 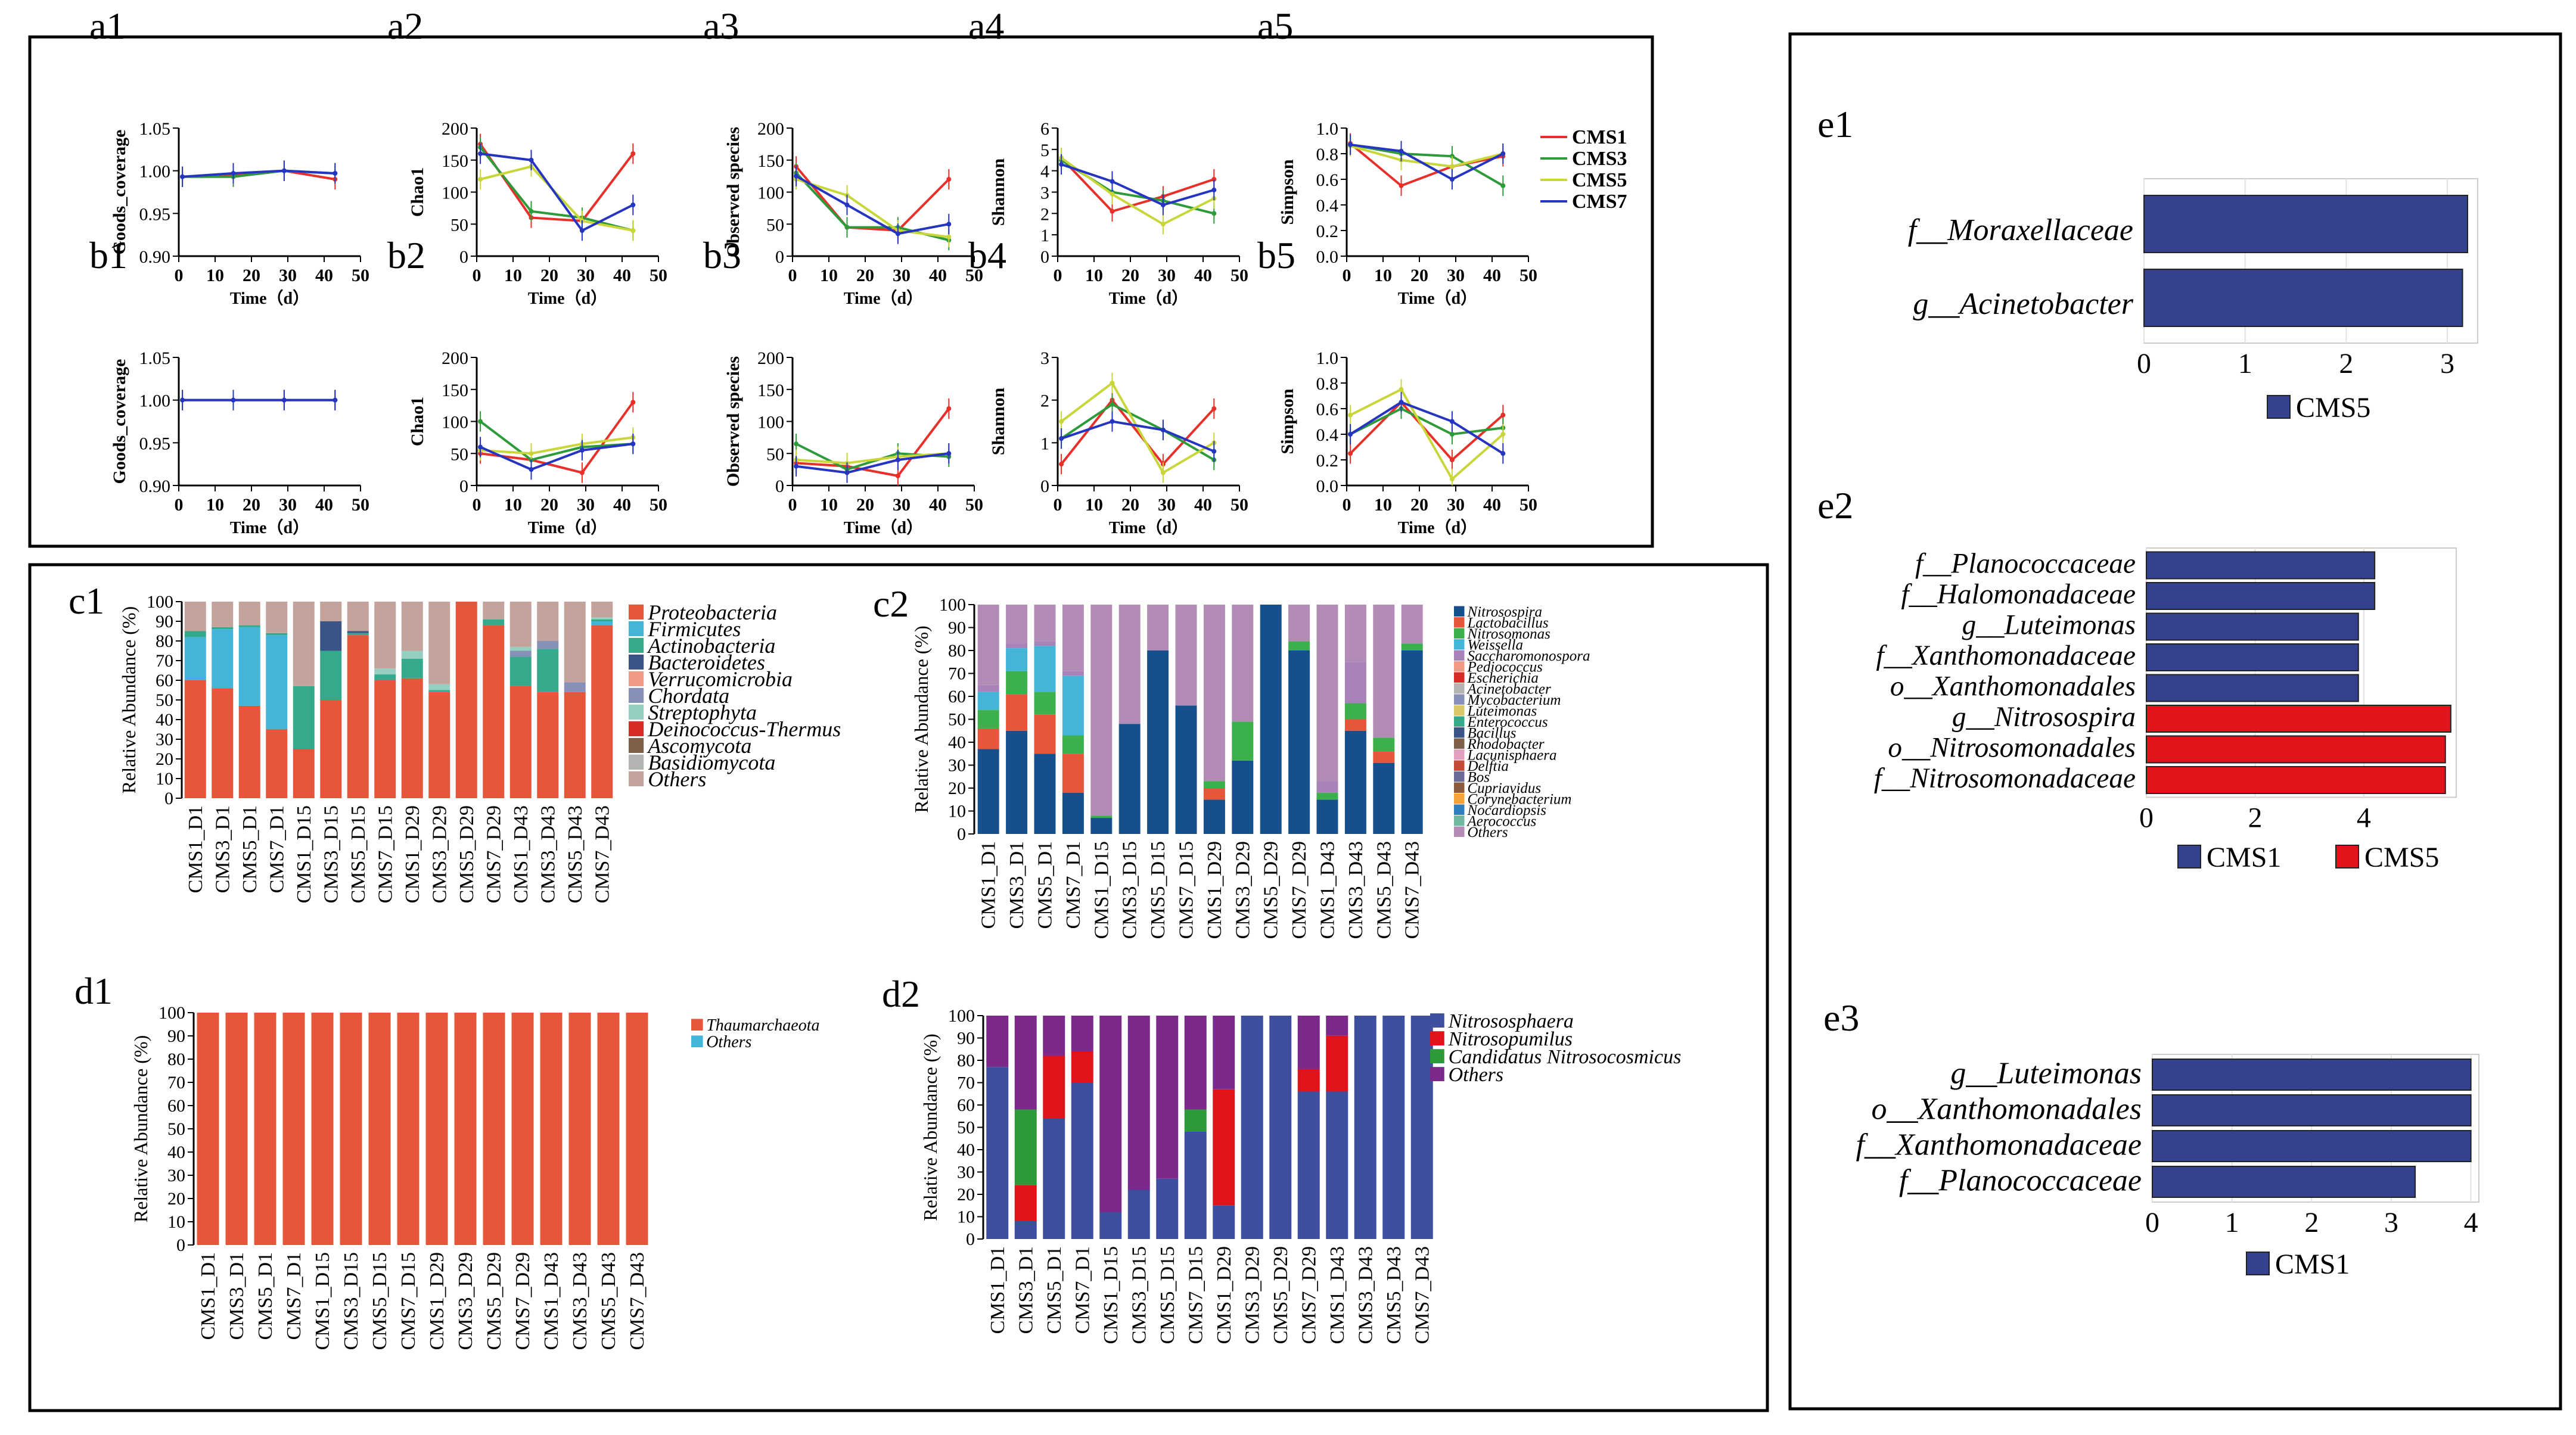 I want to click on bar-segment-Weissella, so click(x=1045, y=669).